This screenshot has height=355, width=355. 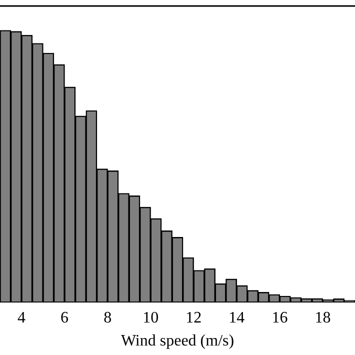 I want to click on x-axis-title: Wind speed (m/s), so click(x=177, y=341).